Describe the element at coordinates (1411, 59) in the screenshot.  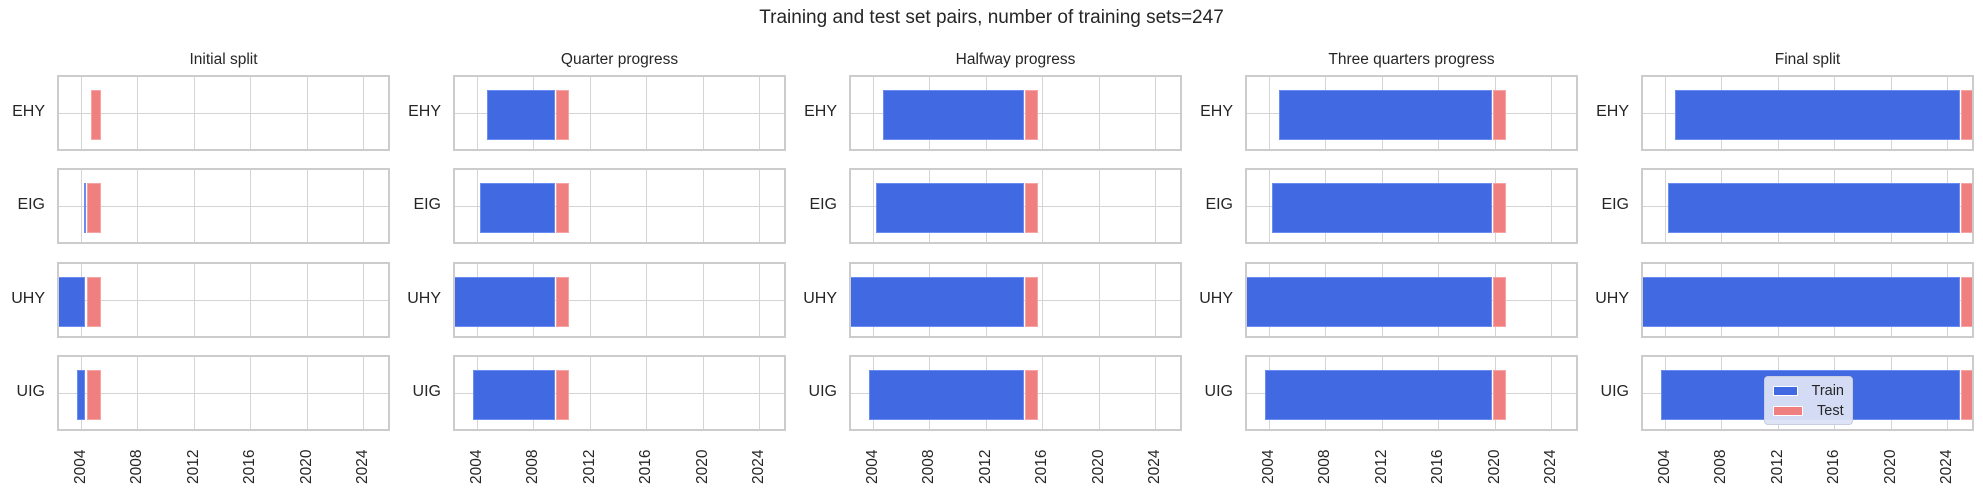
I see `panel-title: Three quarters progress` at that location.